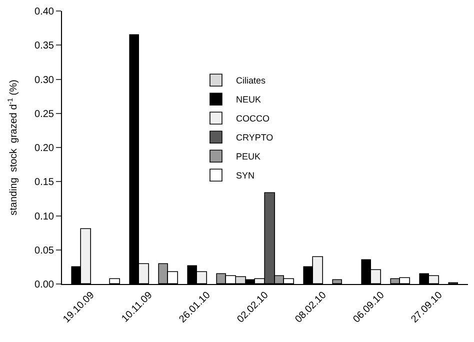 The width and height of the screenshot is (474, 342). I want to click on legend-label: NEUK, so click(248, 99).